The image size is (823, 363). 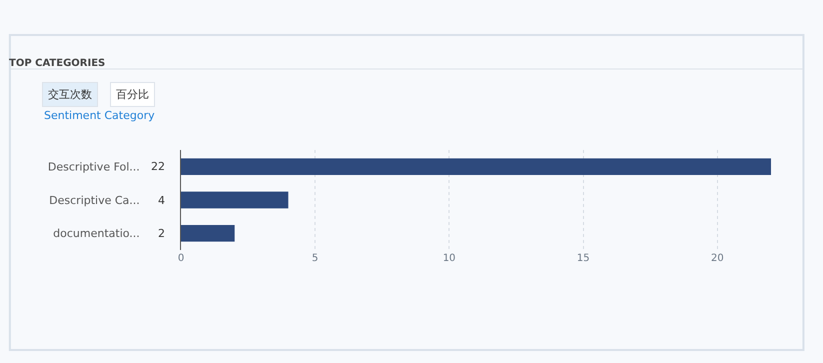 I want to click on chart-subtitle: Sentiment Category, so click(x=100, y=115).